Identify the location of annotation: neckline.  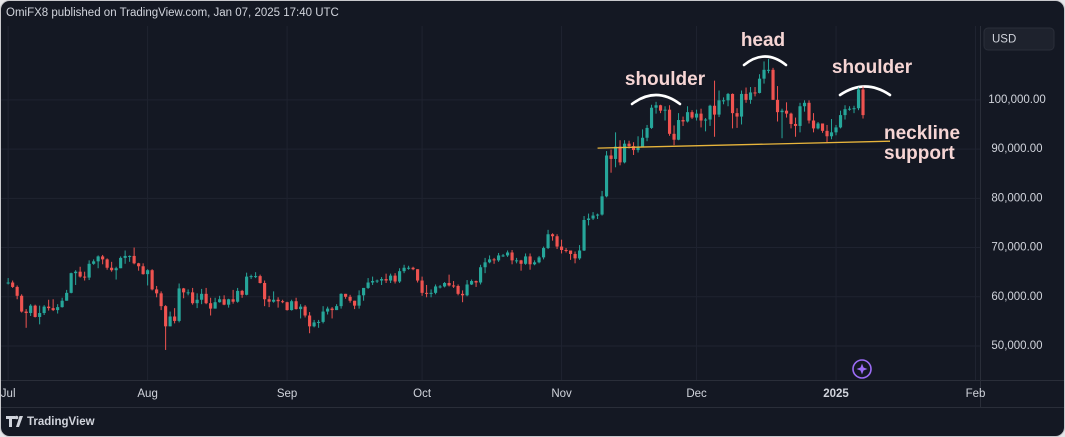
(922, 133).